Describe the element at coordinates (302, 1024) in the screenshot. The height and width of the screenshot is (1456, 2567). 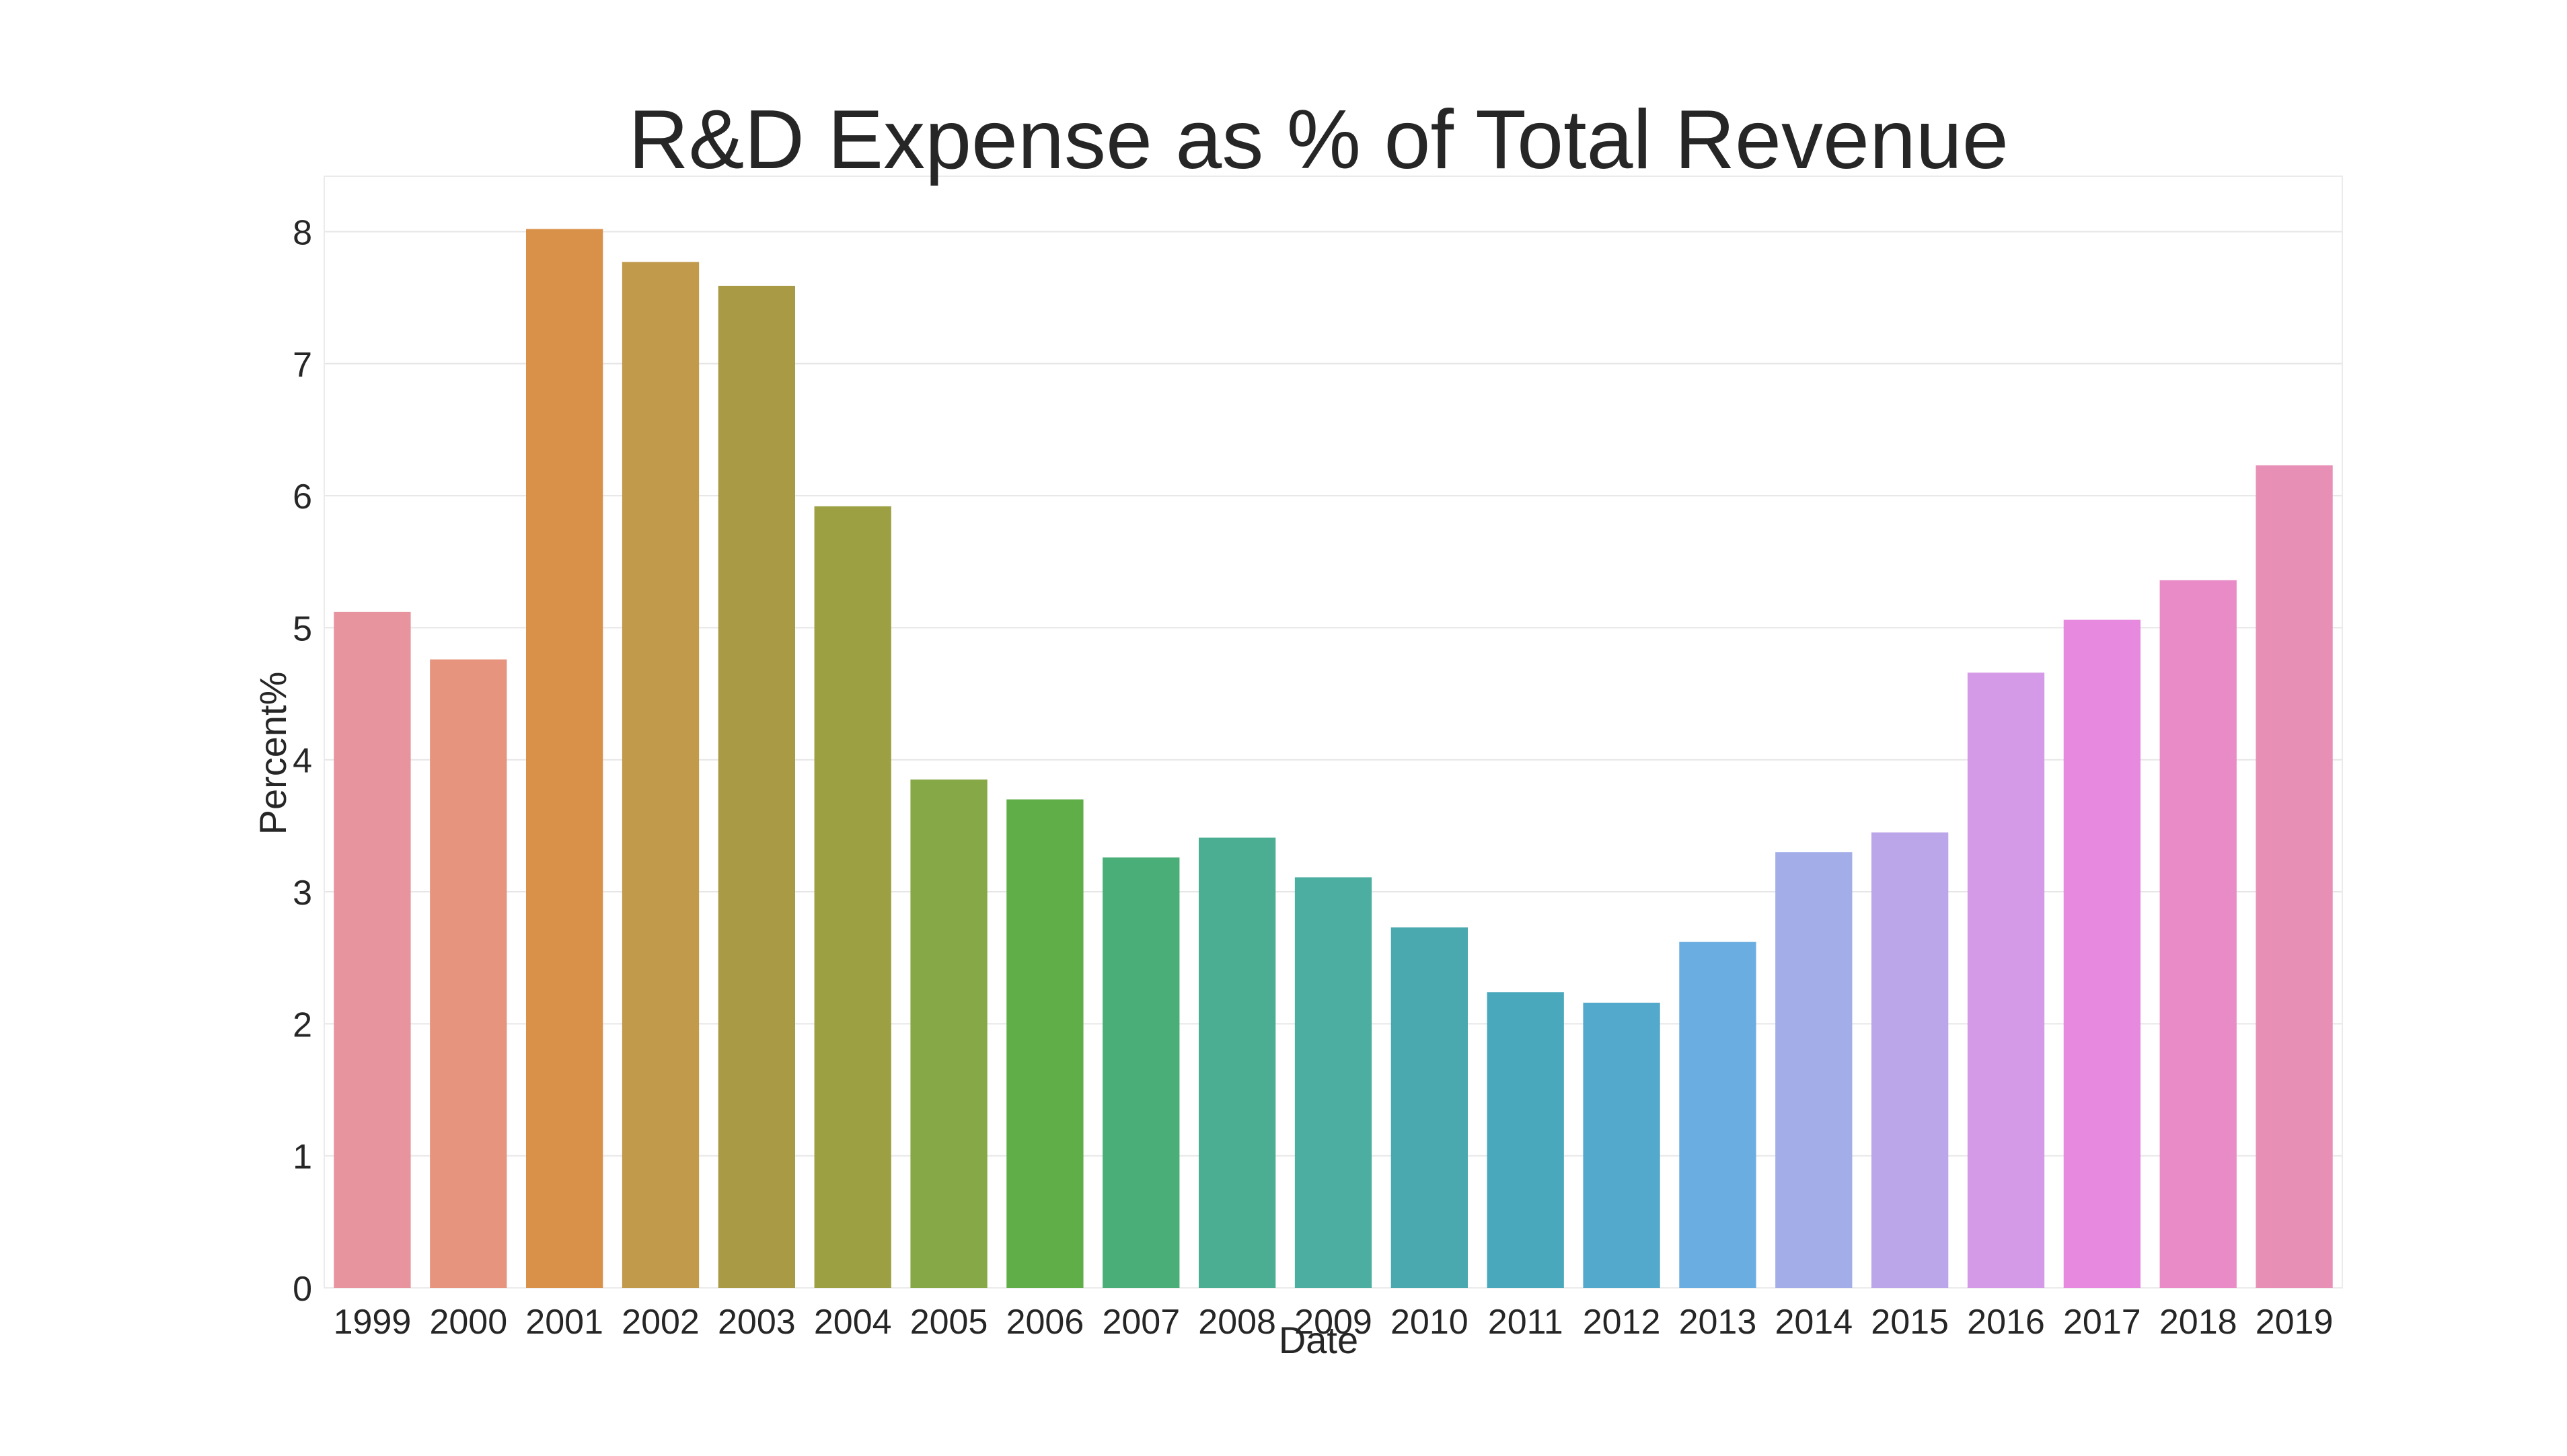
I see `y-tick-label: 2` at that location.